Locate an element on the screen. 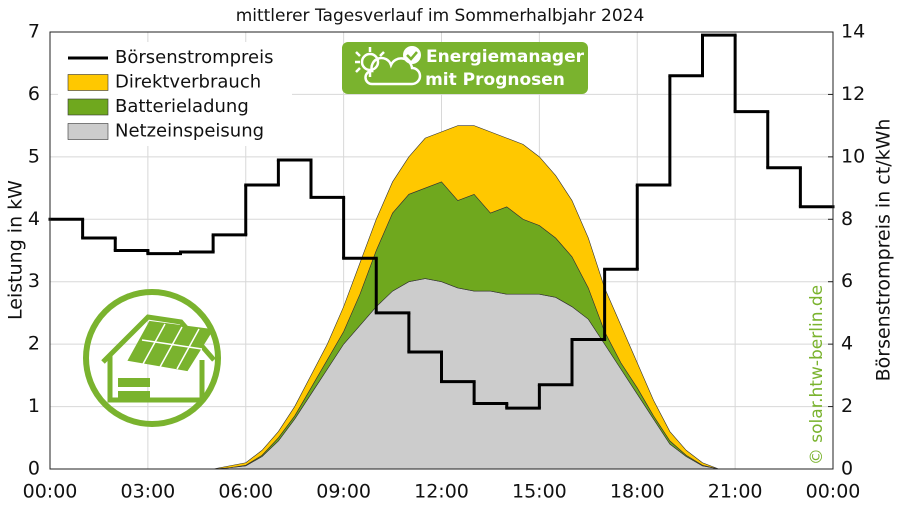 The width and height of the screenshot is (900, 506). x-tick-label: 21:00 is located at coordinates (735, 492).